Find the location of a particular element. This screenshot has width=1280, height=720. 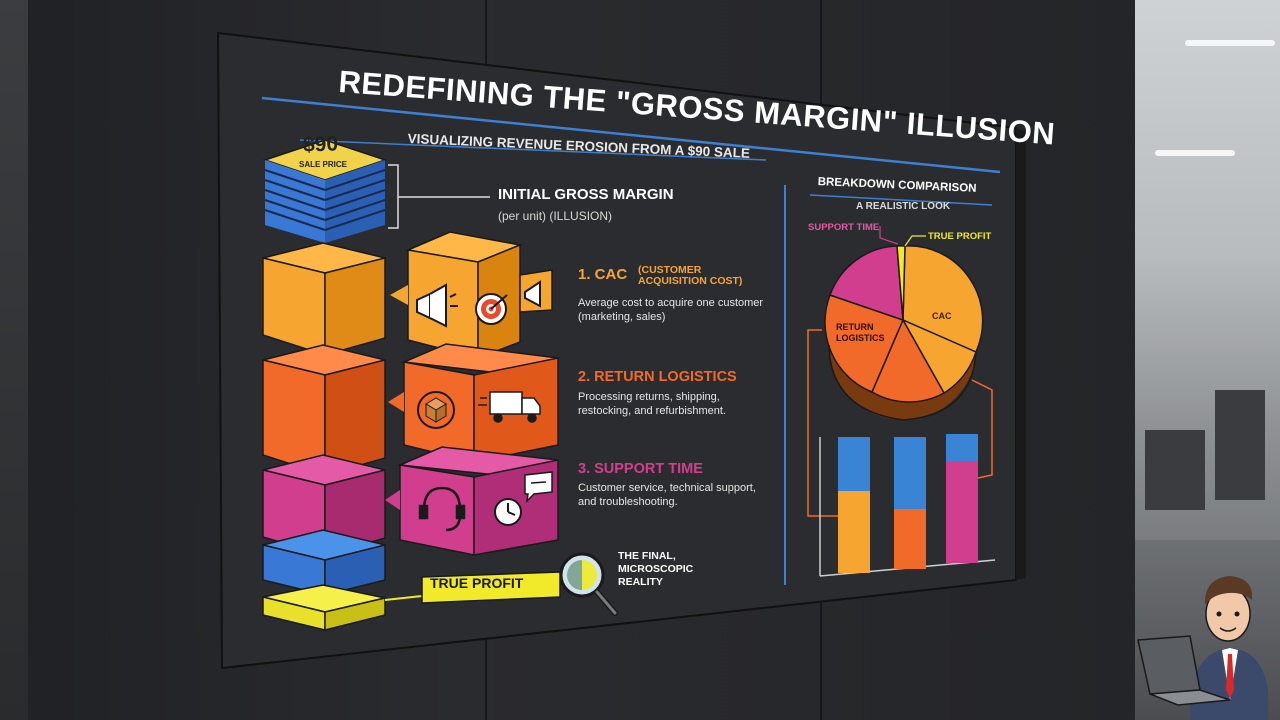

gross-margin-stack is located at coordinates (325, 191).